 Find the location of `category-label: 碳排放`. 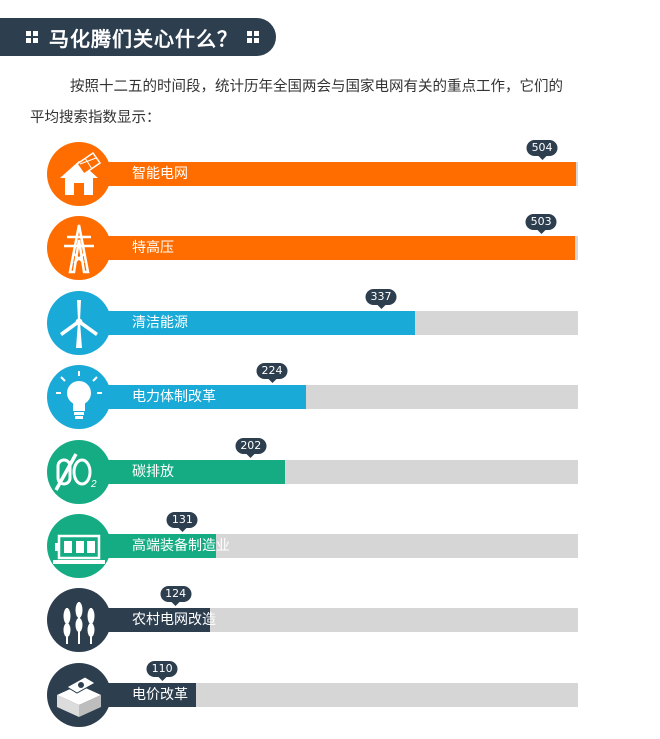

category-label: 碳排放 is located at coordinates (153, 472).